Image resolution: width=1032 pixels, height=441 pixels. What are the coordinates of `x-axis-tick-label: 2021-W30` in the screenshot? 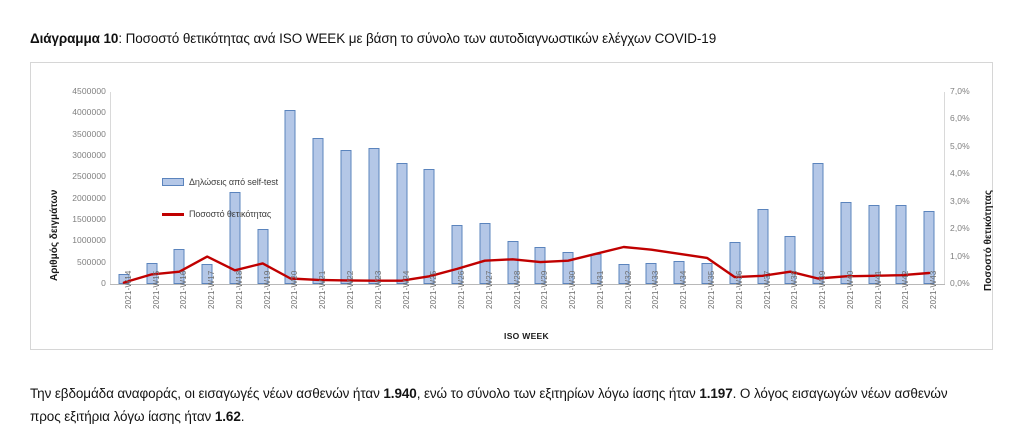 It's located at (573, 289).